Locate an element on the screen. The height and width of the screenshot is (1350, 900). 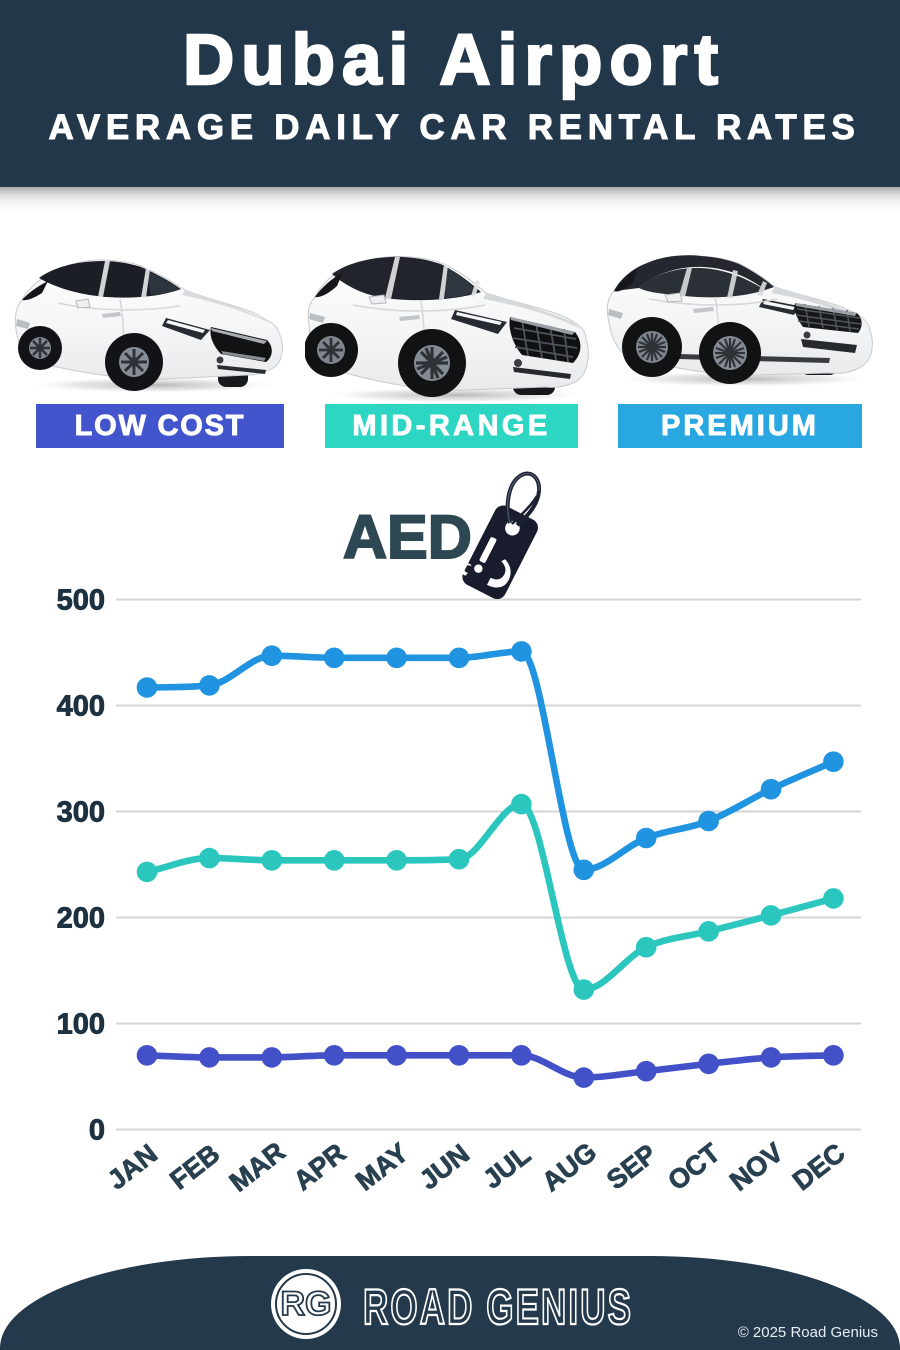
svg-text: 400 is located at coordinates (81, 707).